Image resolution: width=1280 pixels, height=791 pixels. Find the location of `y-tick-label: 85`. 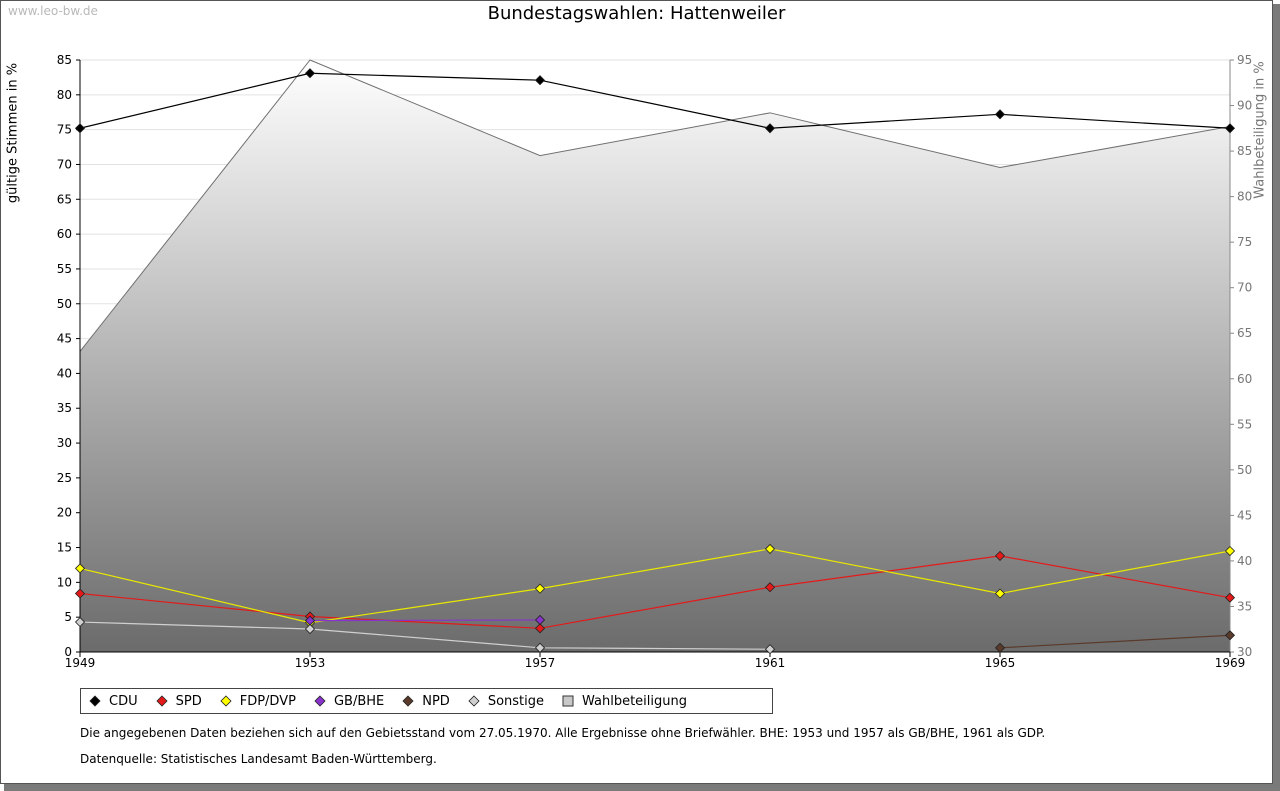

y-tick-label: 85 is located at coordinates (64, 60).